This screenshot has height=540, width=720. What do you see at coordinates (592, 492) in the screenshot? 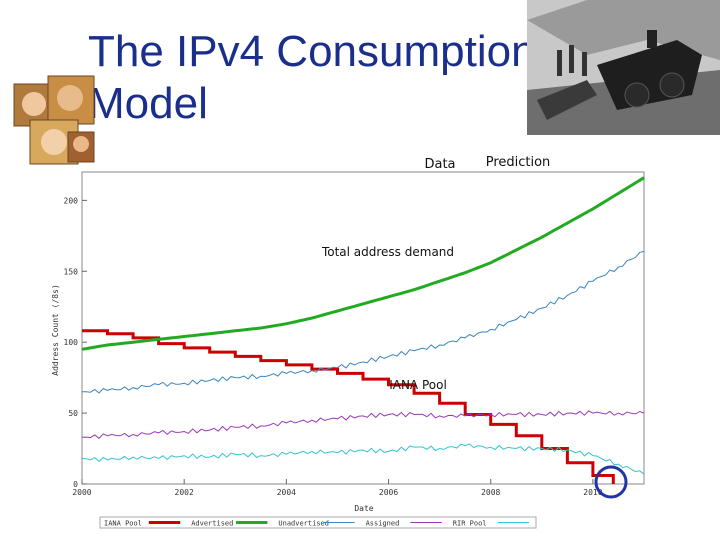
I see `x-tick-label: 2010` at bounding box center [592, 492].